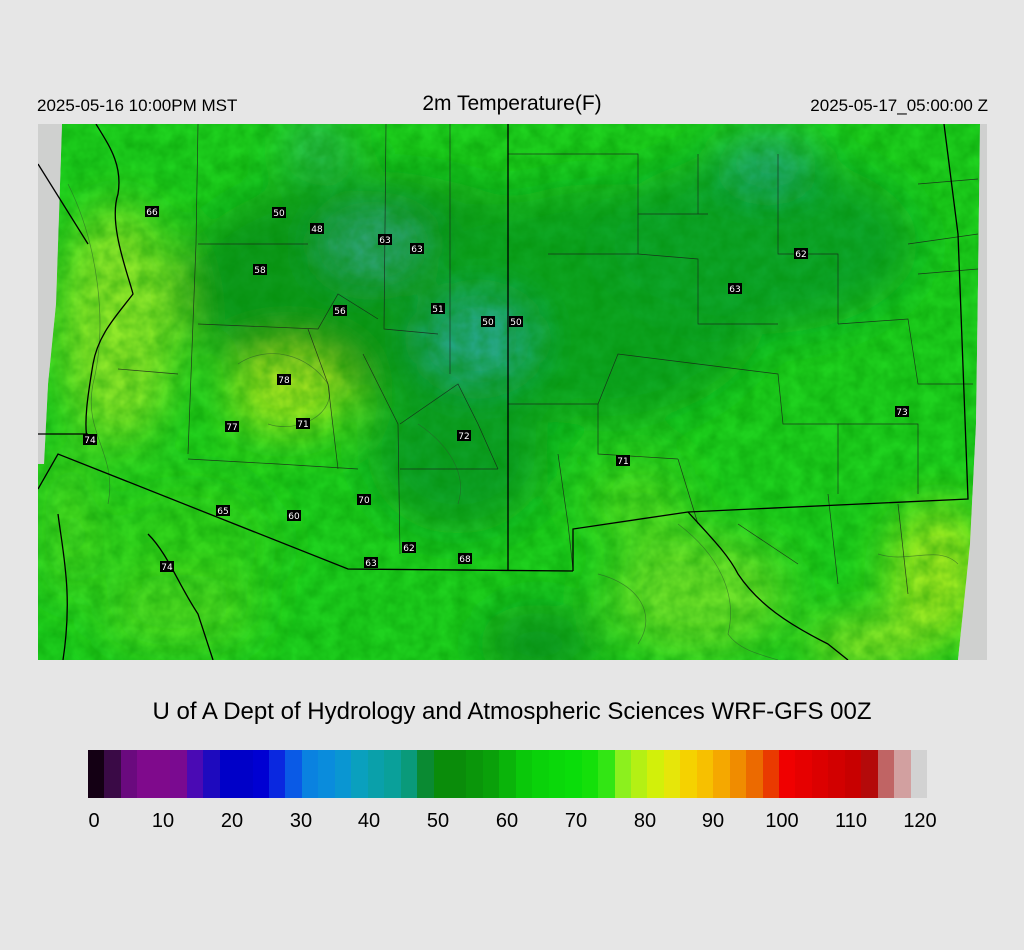 Image resolution: width=1024 pixels, height=950 pixels. What do you see at coordinates (645, 821) in the screenshot?
I see `colorbar-tick-label: 80` at bounding box center [645, 821].